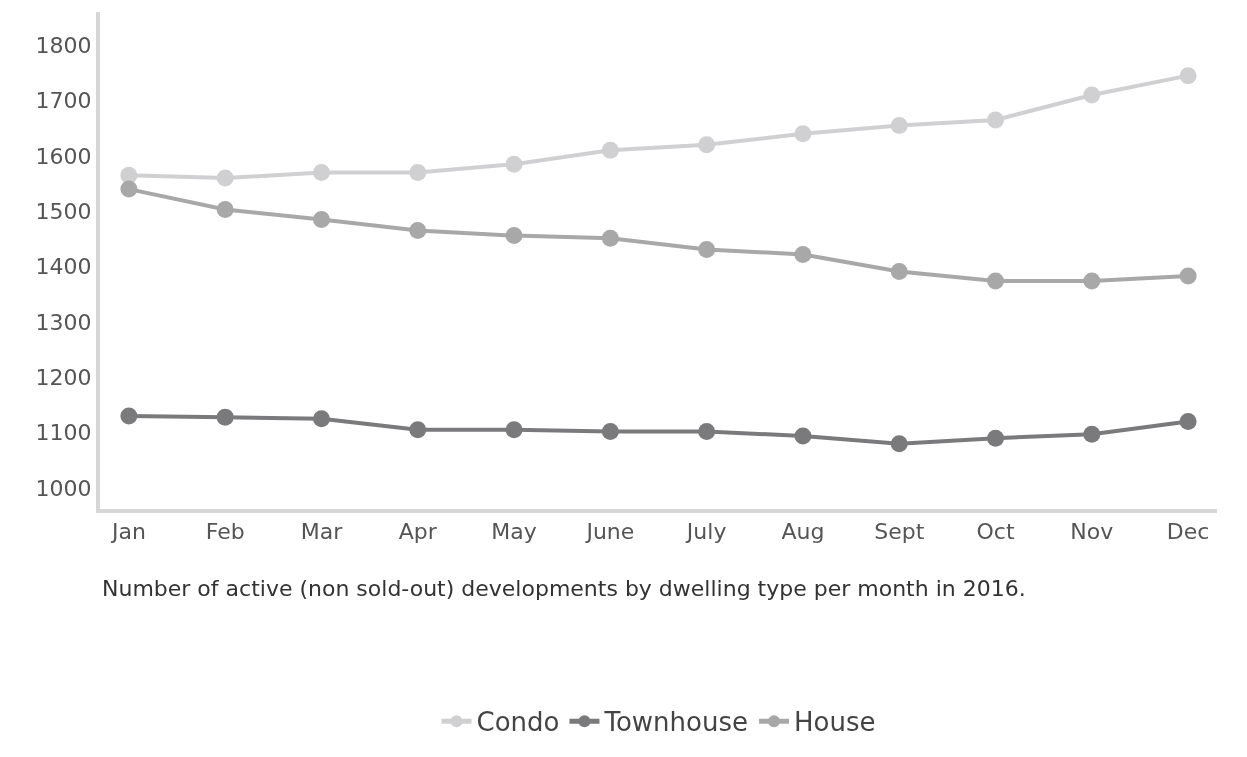 This screenshot has height=757, width=1247. What do you see at coordinates (803, 532) in the screenshot?
I see `x-tick-label: Aug` at bounding box center [803, 532].